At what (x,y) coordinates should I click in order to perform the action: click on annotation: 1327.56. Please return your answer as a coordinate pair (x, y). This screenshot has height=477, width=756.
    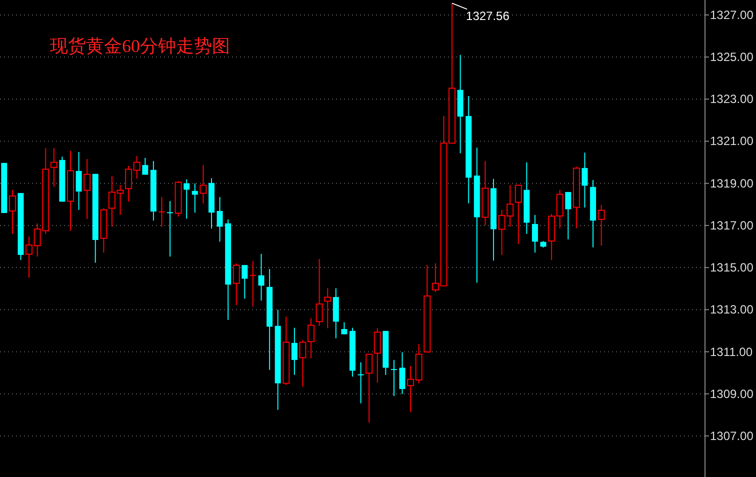
    Looking at the image, I should click on (488, 16).